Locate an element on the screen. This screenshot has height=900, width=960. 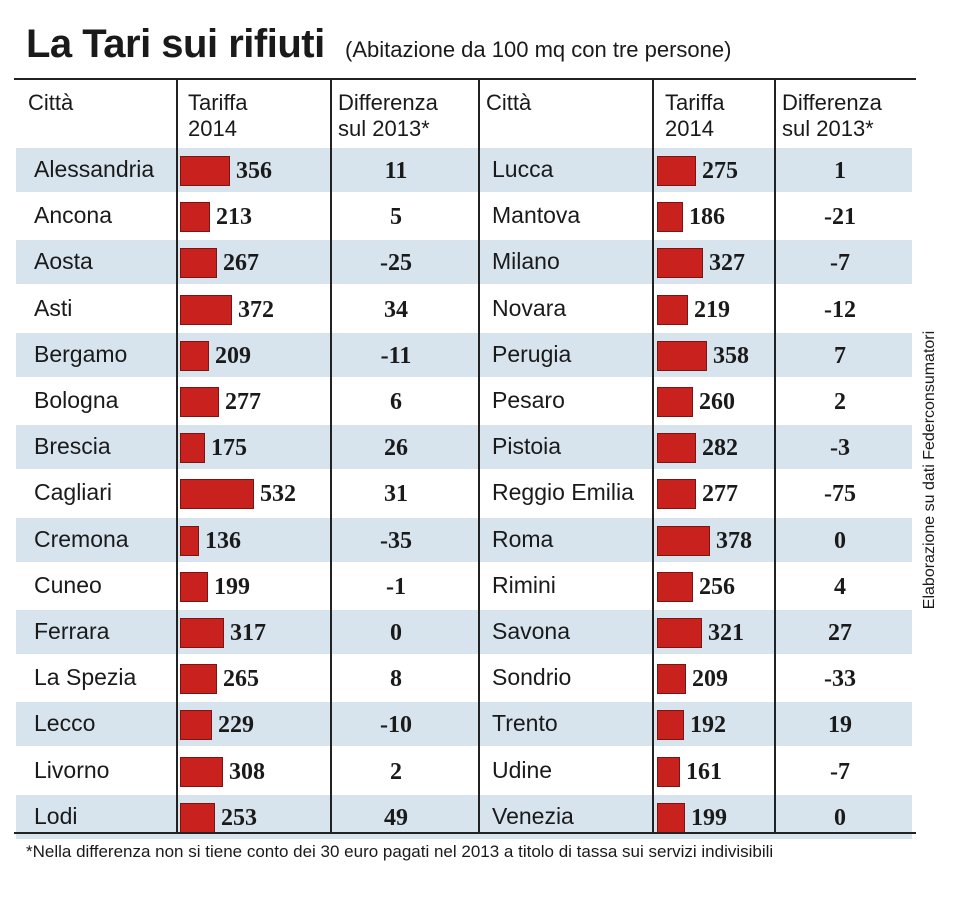
city-name: Asti is located at coordinates (53, 307).